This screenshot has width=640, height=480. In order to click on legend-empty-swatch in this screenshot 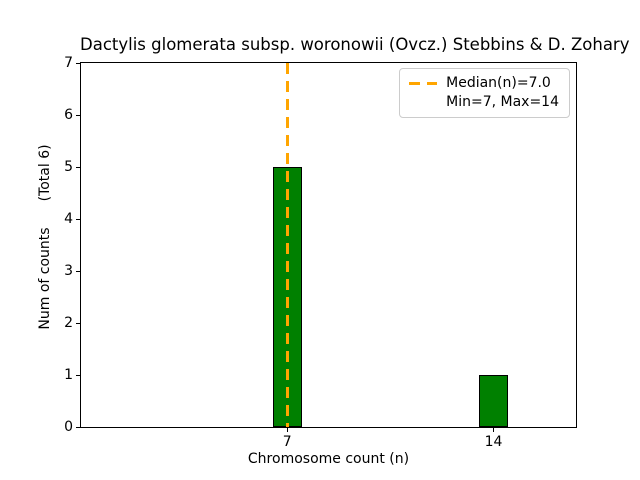, I will do `click(423, 102)`.